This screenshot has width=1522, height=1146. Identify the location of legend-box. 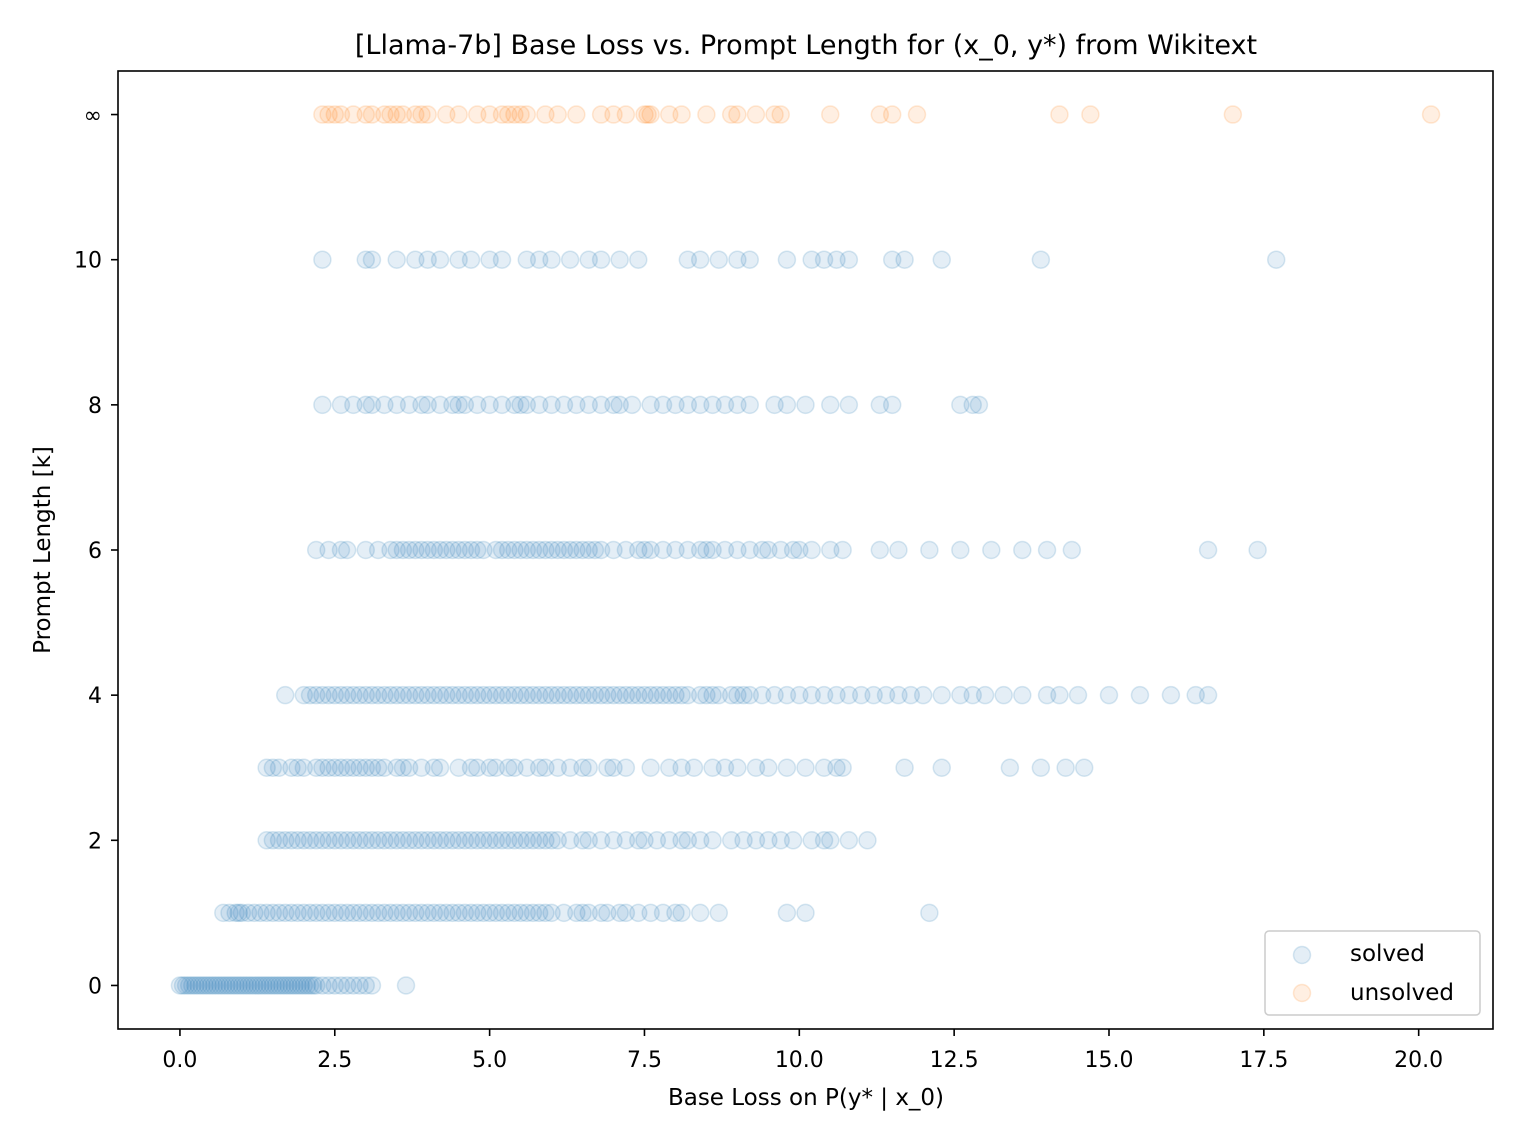
(1372, 973).